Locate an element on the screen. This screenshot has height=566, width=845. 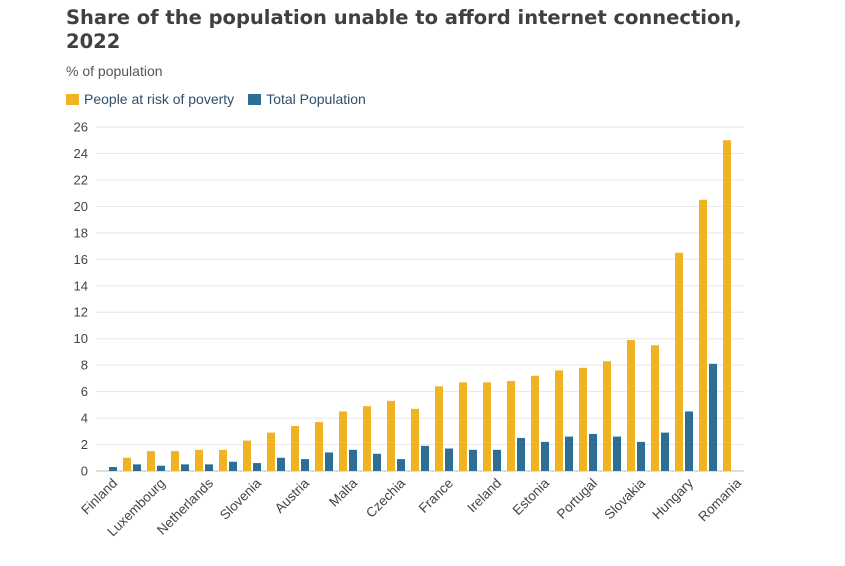
y-tick-label: 22 is located at coordinates (81, 179).